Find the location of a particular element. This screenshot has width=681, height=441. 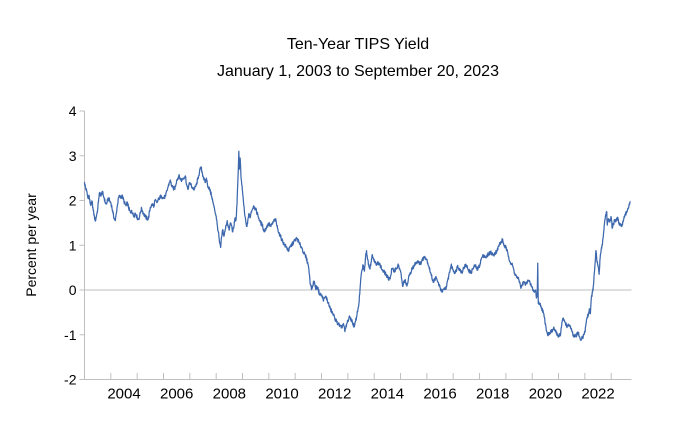

chart-title: Ten-Year TIPS Yield is located at coordinates (358, 44).